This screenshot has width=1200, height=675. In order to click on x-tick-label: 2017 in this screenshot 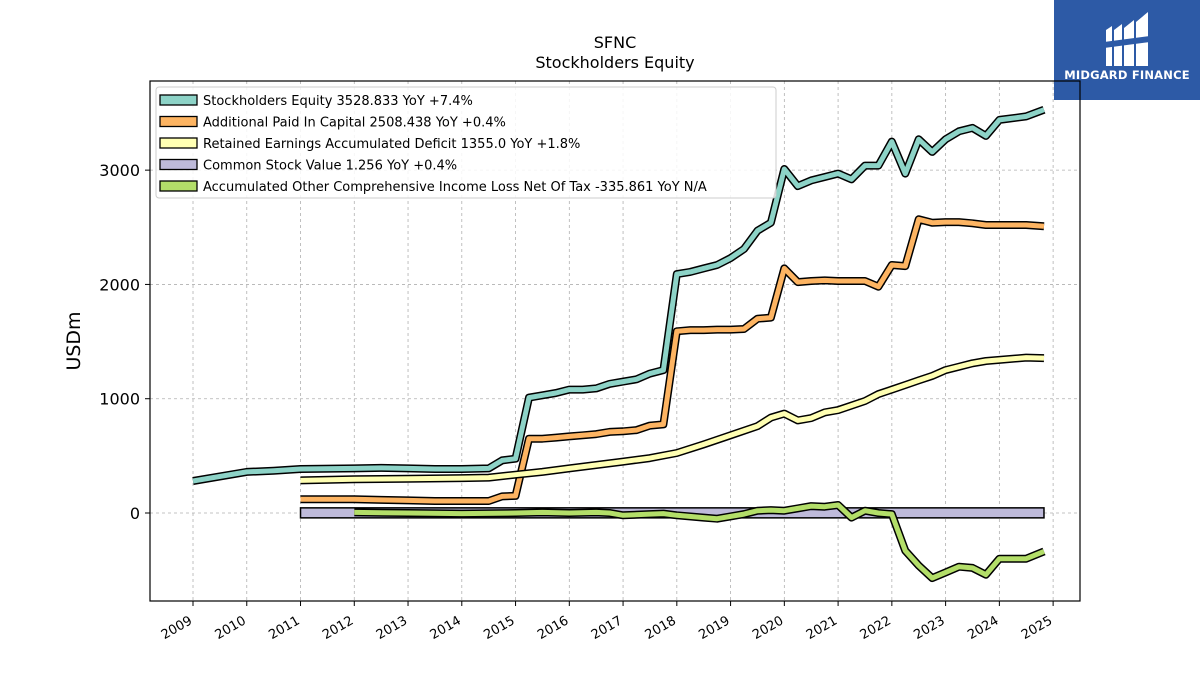, I will do `click(607, 628)`.